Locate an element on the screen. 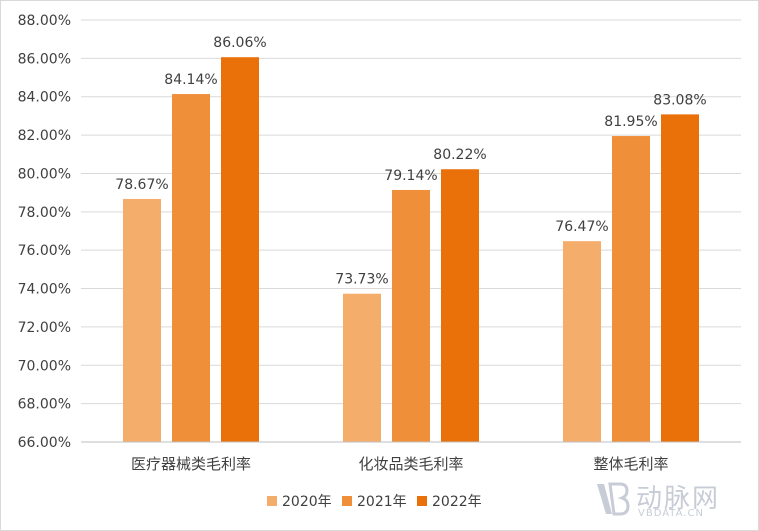 The width and height of the screenshot is (759, 531). data-label: 73.73% is located at coordinates (361, 280).